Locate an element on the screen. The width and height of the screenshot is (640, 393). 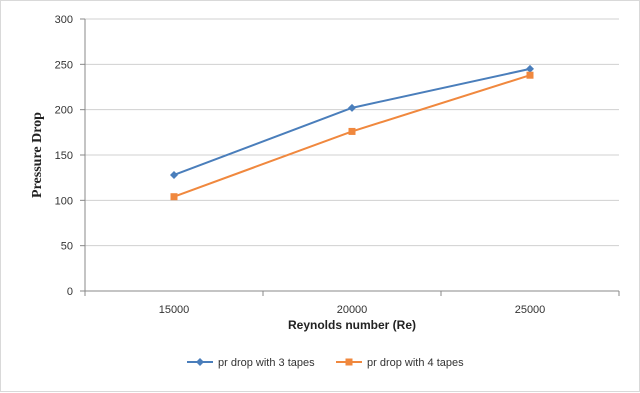
y-axis-title: Pressure Drop is located at coordinates (37, 155).